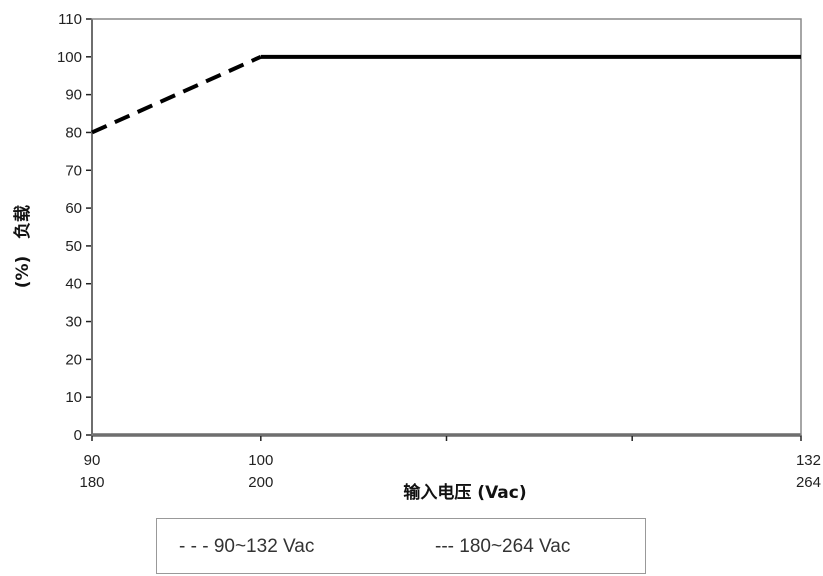  What do you see at coordinates (73, 95) in the screenshot?
I see `y-tick-label: 90` at bounding box center [73, 95].